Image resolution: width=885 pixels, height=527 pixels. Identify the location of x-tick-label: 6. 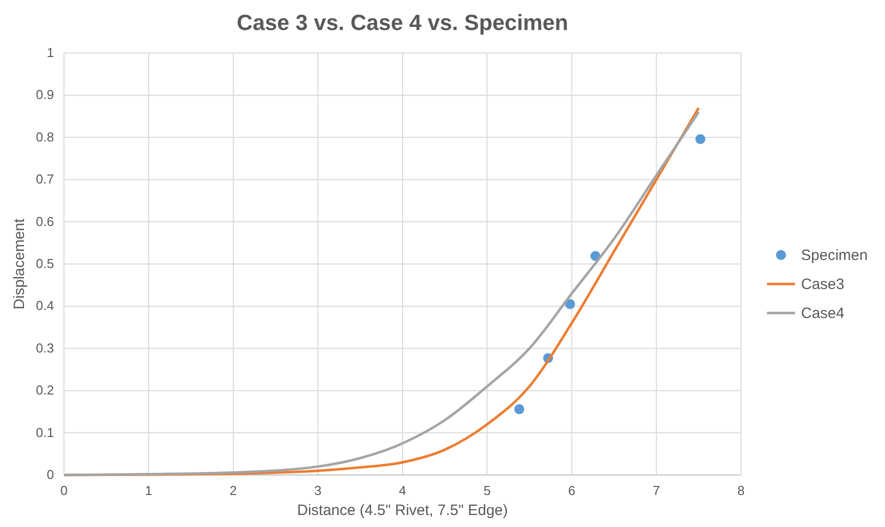
(572, 490).